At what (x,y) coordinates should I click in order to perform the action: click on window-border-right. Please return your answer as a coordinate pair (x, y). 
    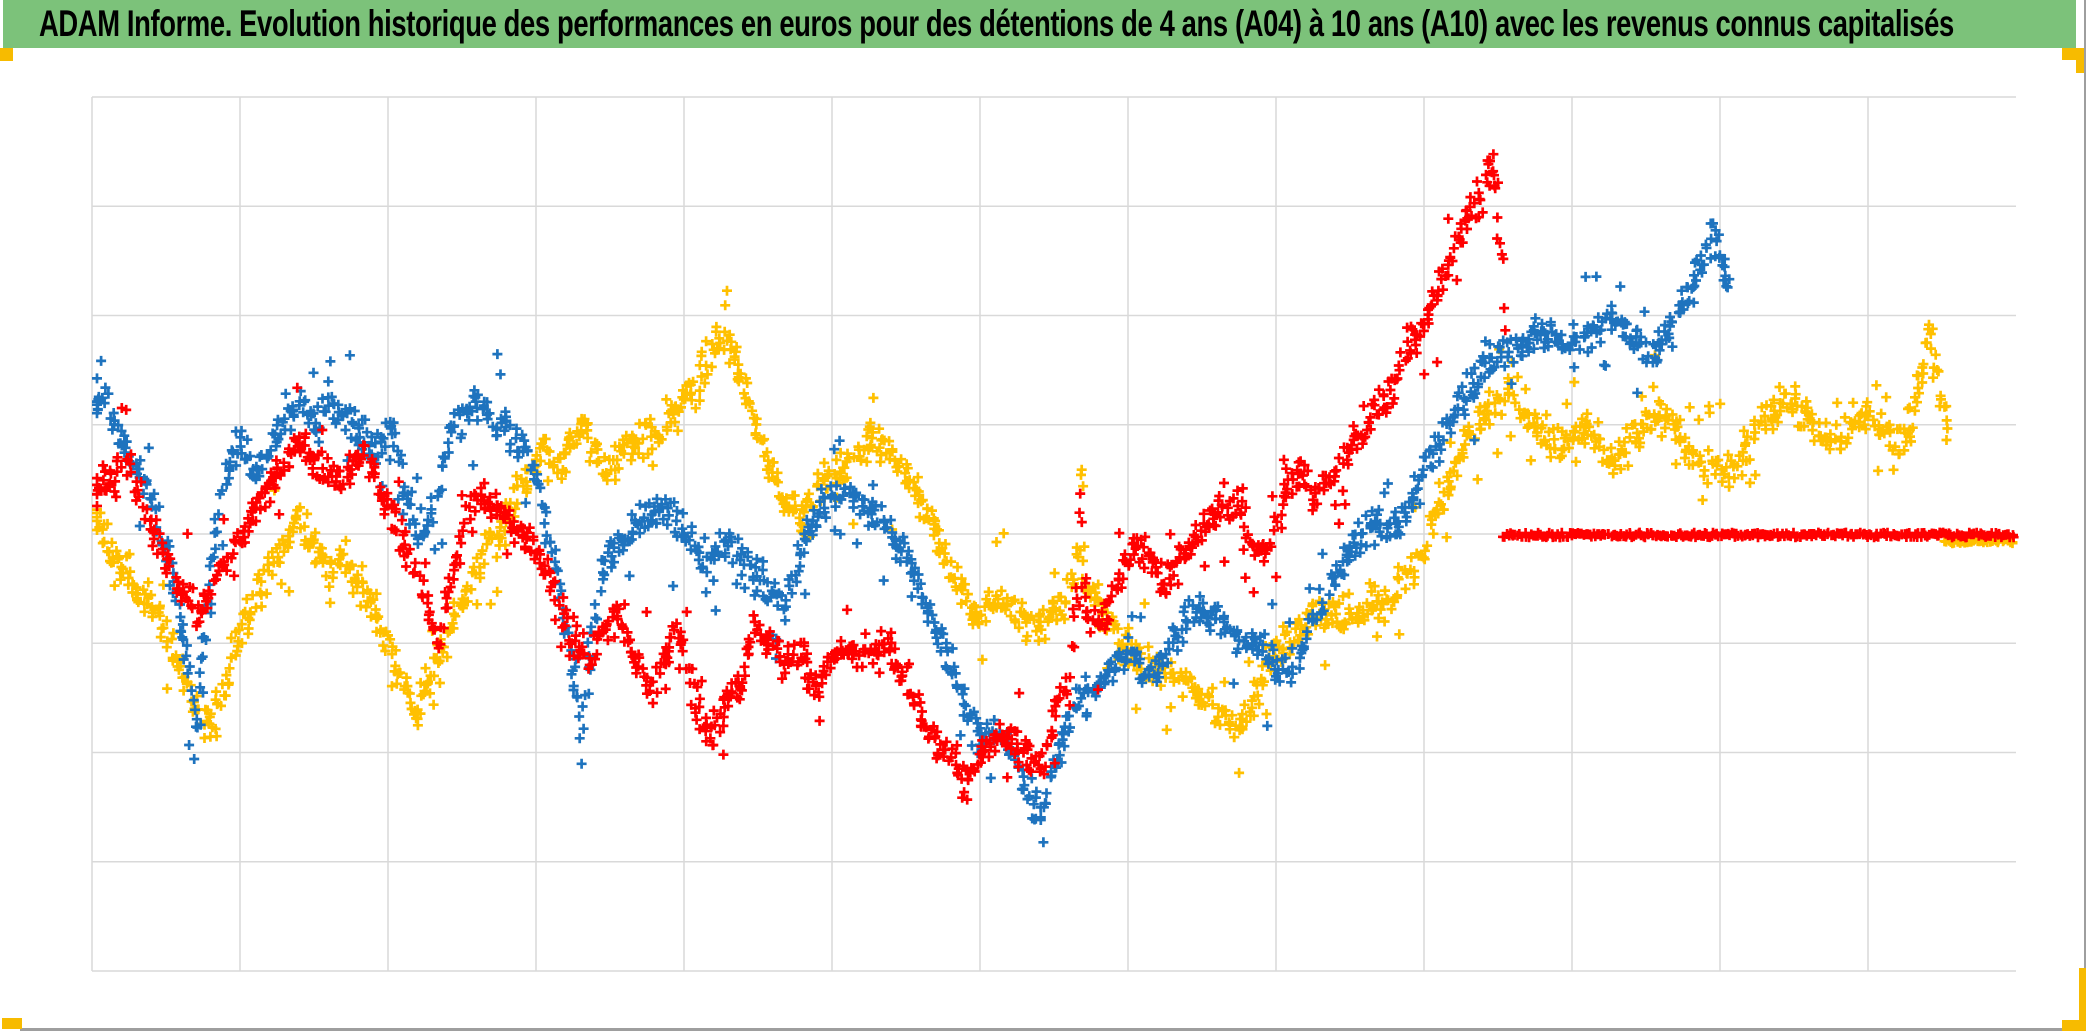
    Looking at the image, I should click on (2085, 515).